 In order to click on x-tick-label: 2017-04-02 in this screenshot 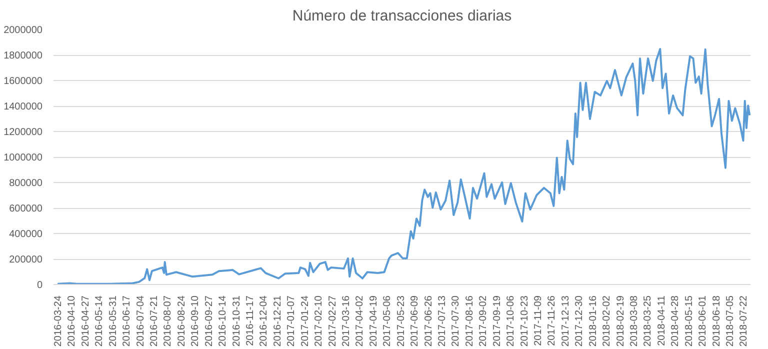, I will do `click(360, 321)`.